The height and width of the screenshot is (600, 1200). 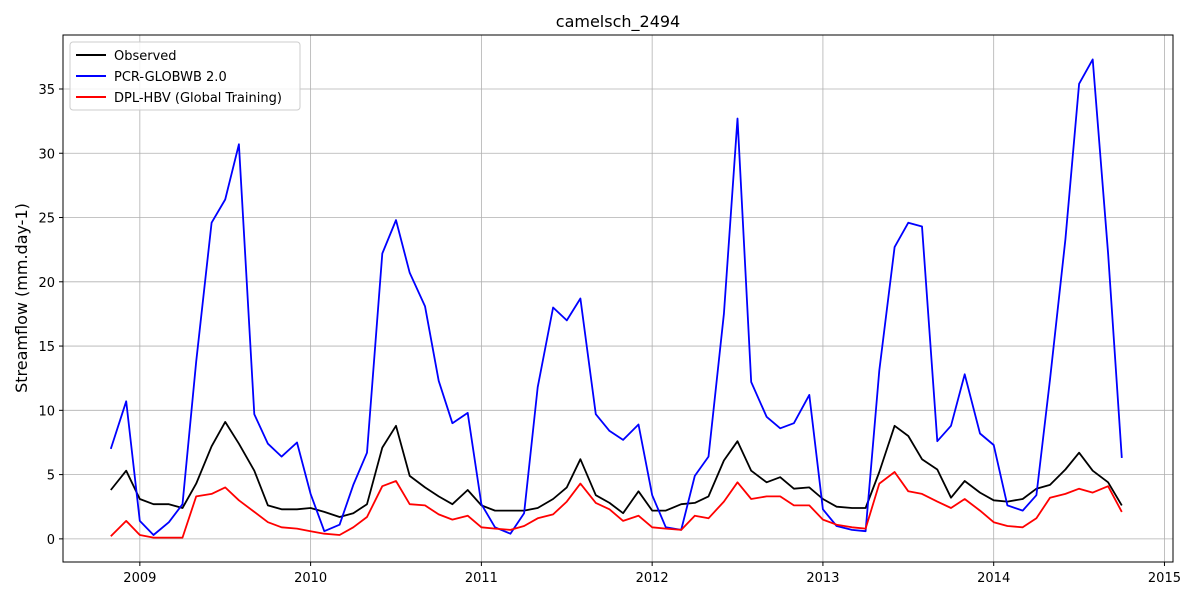 What do you see at coordinates (139, 578) in the screenshot?
I see `x-tick-label: 2009` at bounding box center [139, 578].